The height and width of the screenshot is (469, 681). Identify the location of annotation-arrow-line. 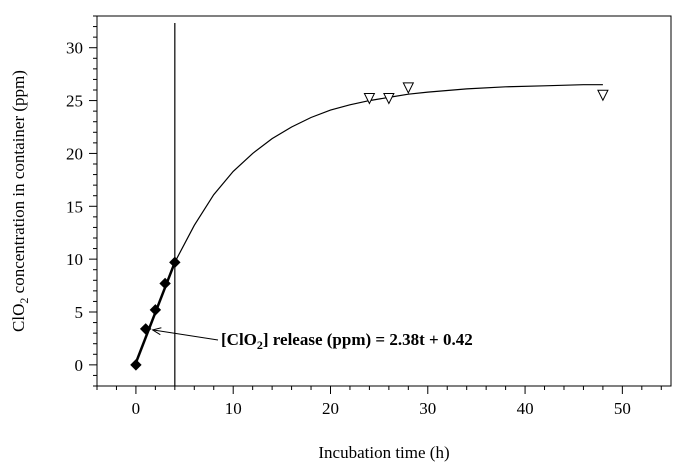
(185, 335).